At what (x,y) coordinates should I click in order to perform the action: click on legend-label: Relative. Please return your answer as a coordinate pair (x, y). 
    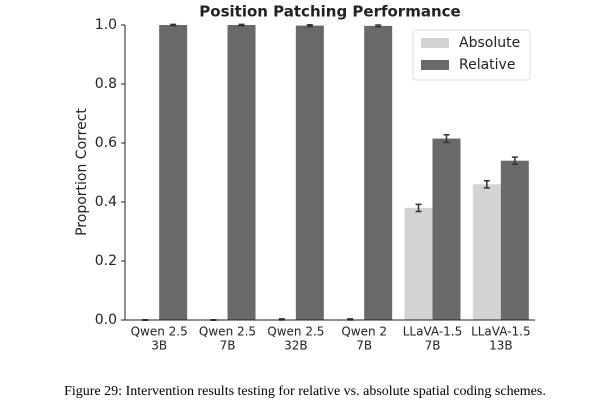
    Looking at the image, I should click on (487, 65).